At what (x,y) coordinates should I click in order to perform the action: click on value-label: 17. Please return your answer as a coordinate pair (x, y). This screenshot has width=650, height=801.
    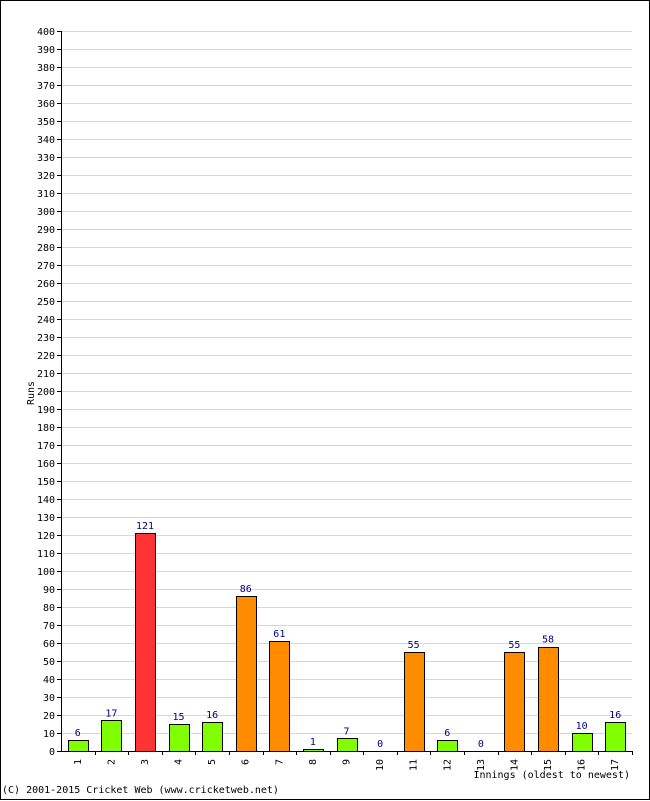
    Looking at the image, I should click on (111, 713).